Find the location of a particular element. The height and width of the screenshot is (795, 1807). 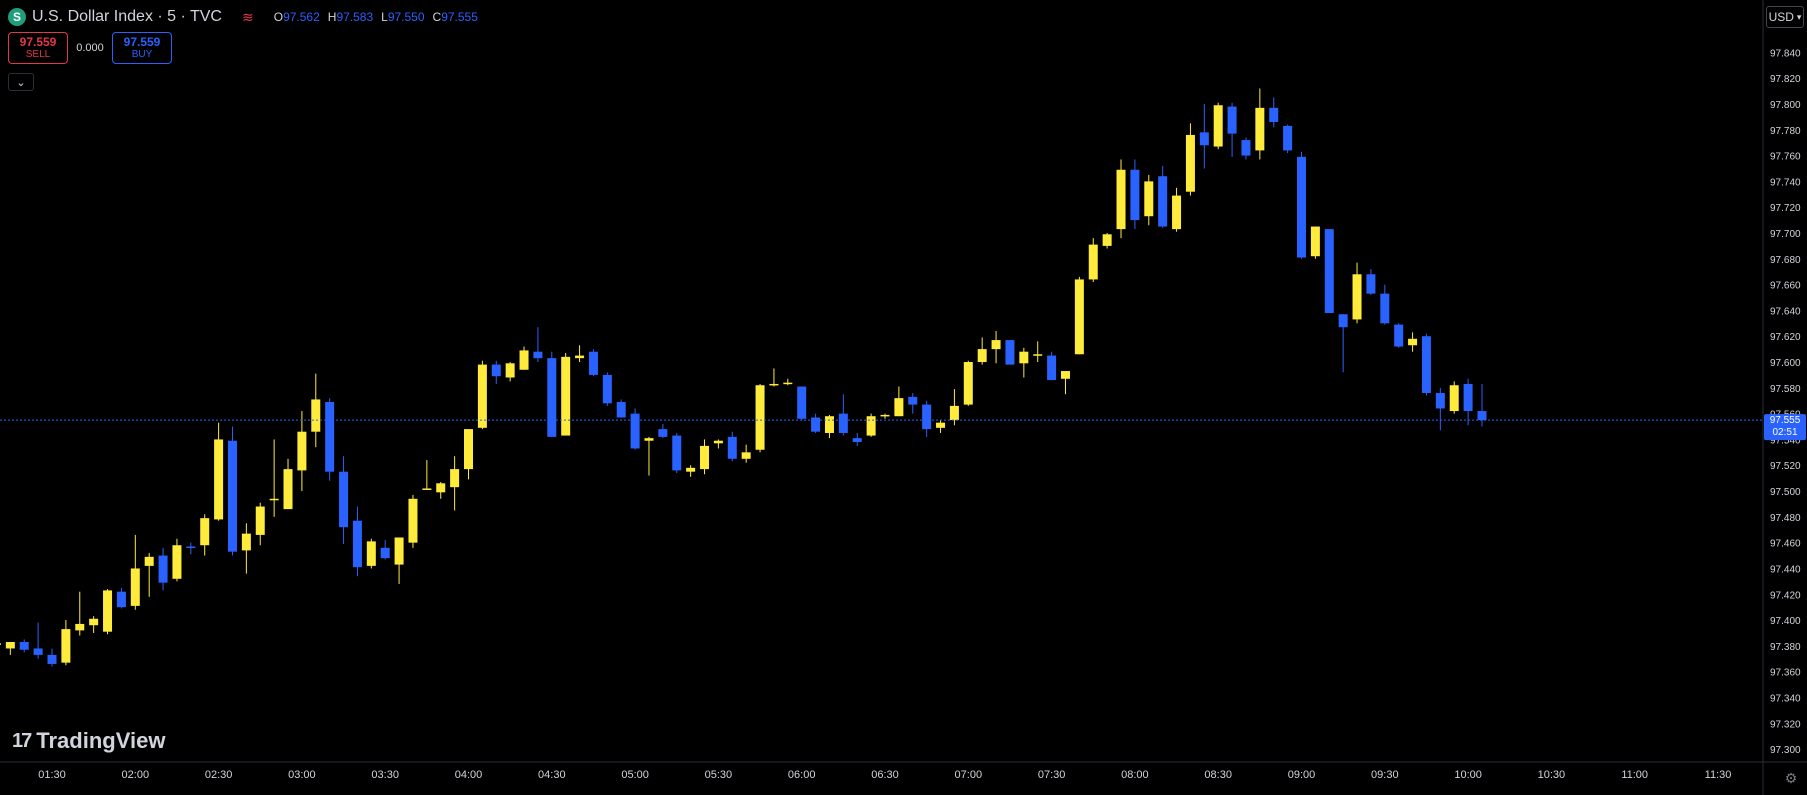

price-tick-label: 97.600 is located at coordinates (1785, 363).